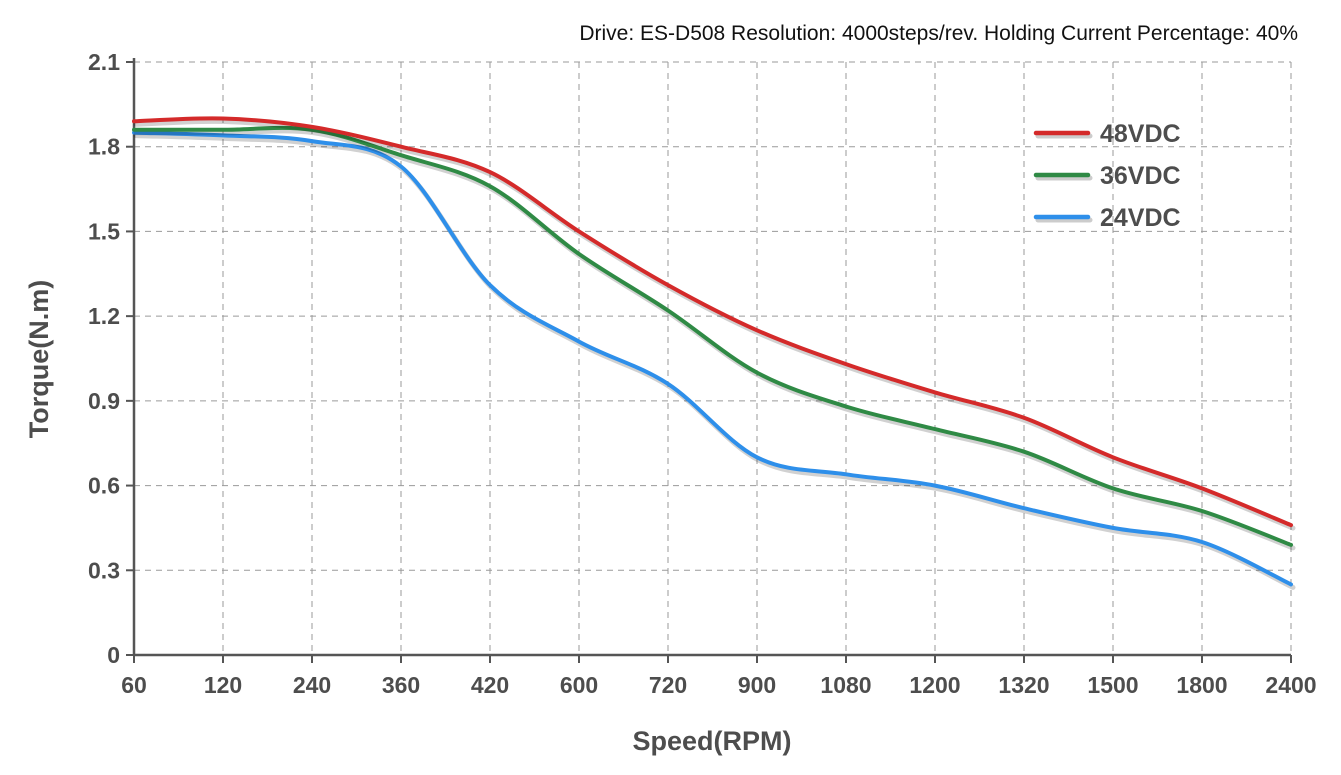 The width and height of the screenshot is (1341, 775). I want to click on x-tick-label: 1500, so click(1112, 685).